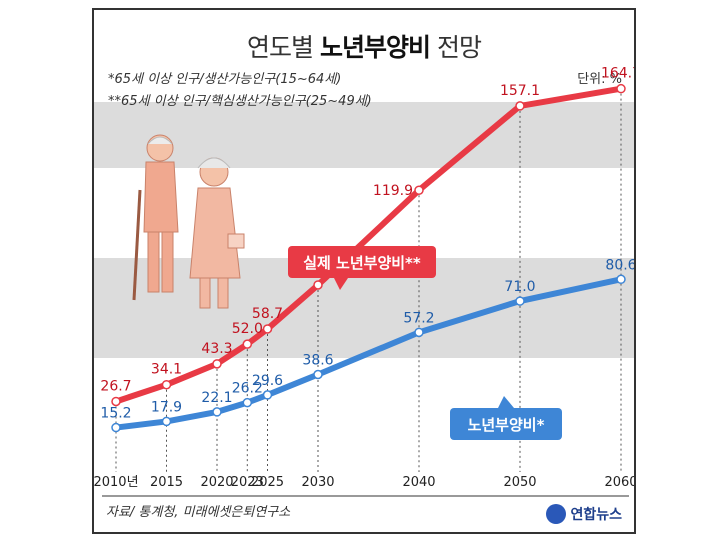 Image resolution: width=720 pixels, height=540 pixels. What do you see at coordinates (247, 402) in the screenshot?
I see `data-point-s1-2023` at bounding box center [247, 402].